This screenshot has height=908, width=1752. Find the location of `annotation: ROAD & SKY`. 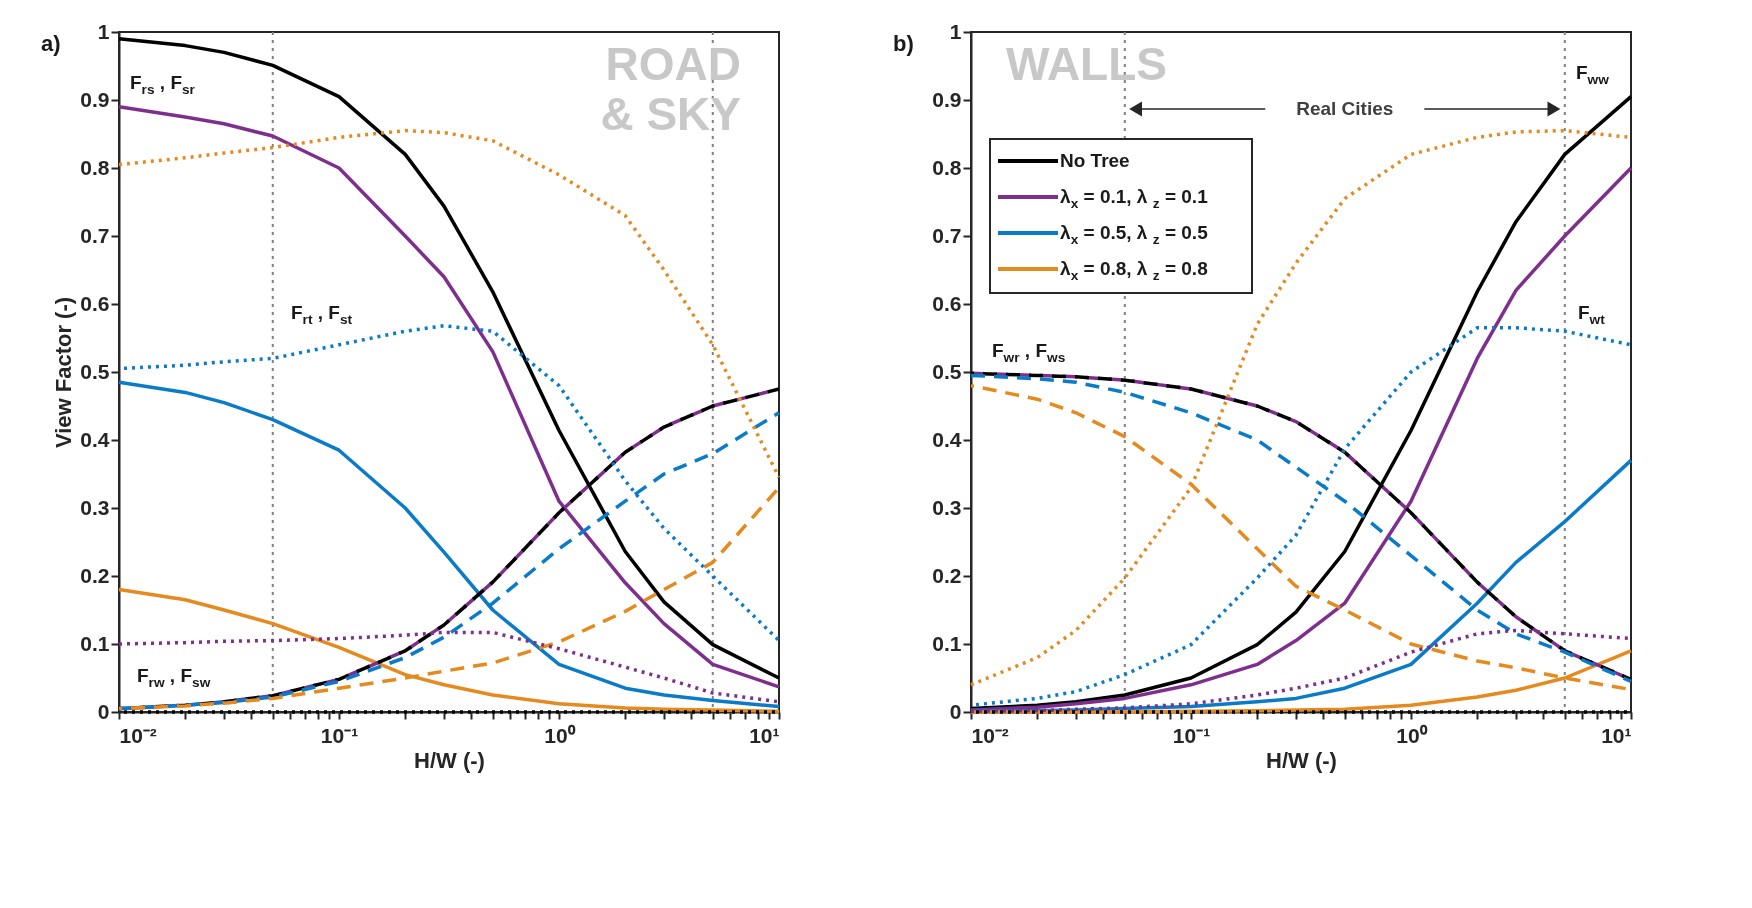

annotation: ROAD & SKY is located at coordinates (670, 89).